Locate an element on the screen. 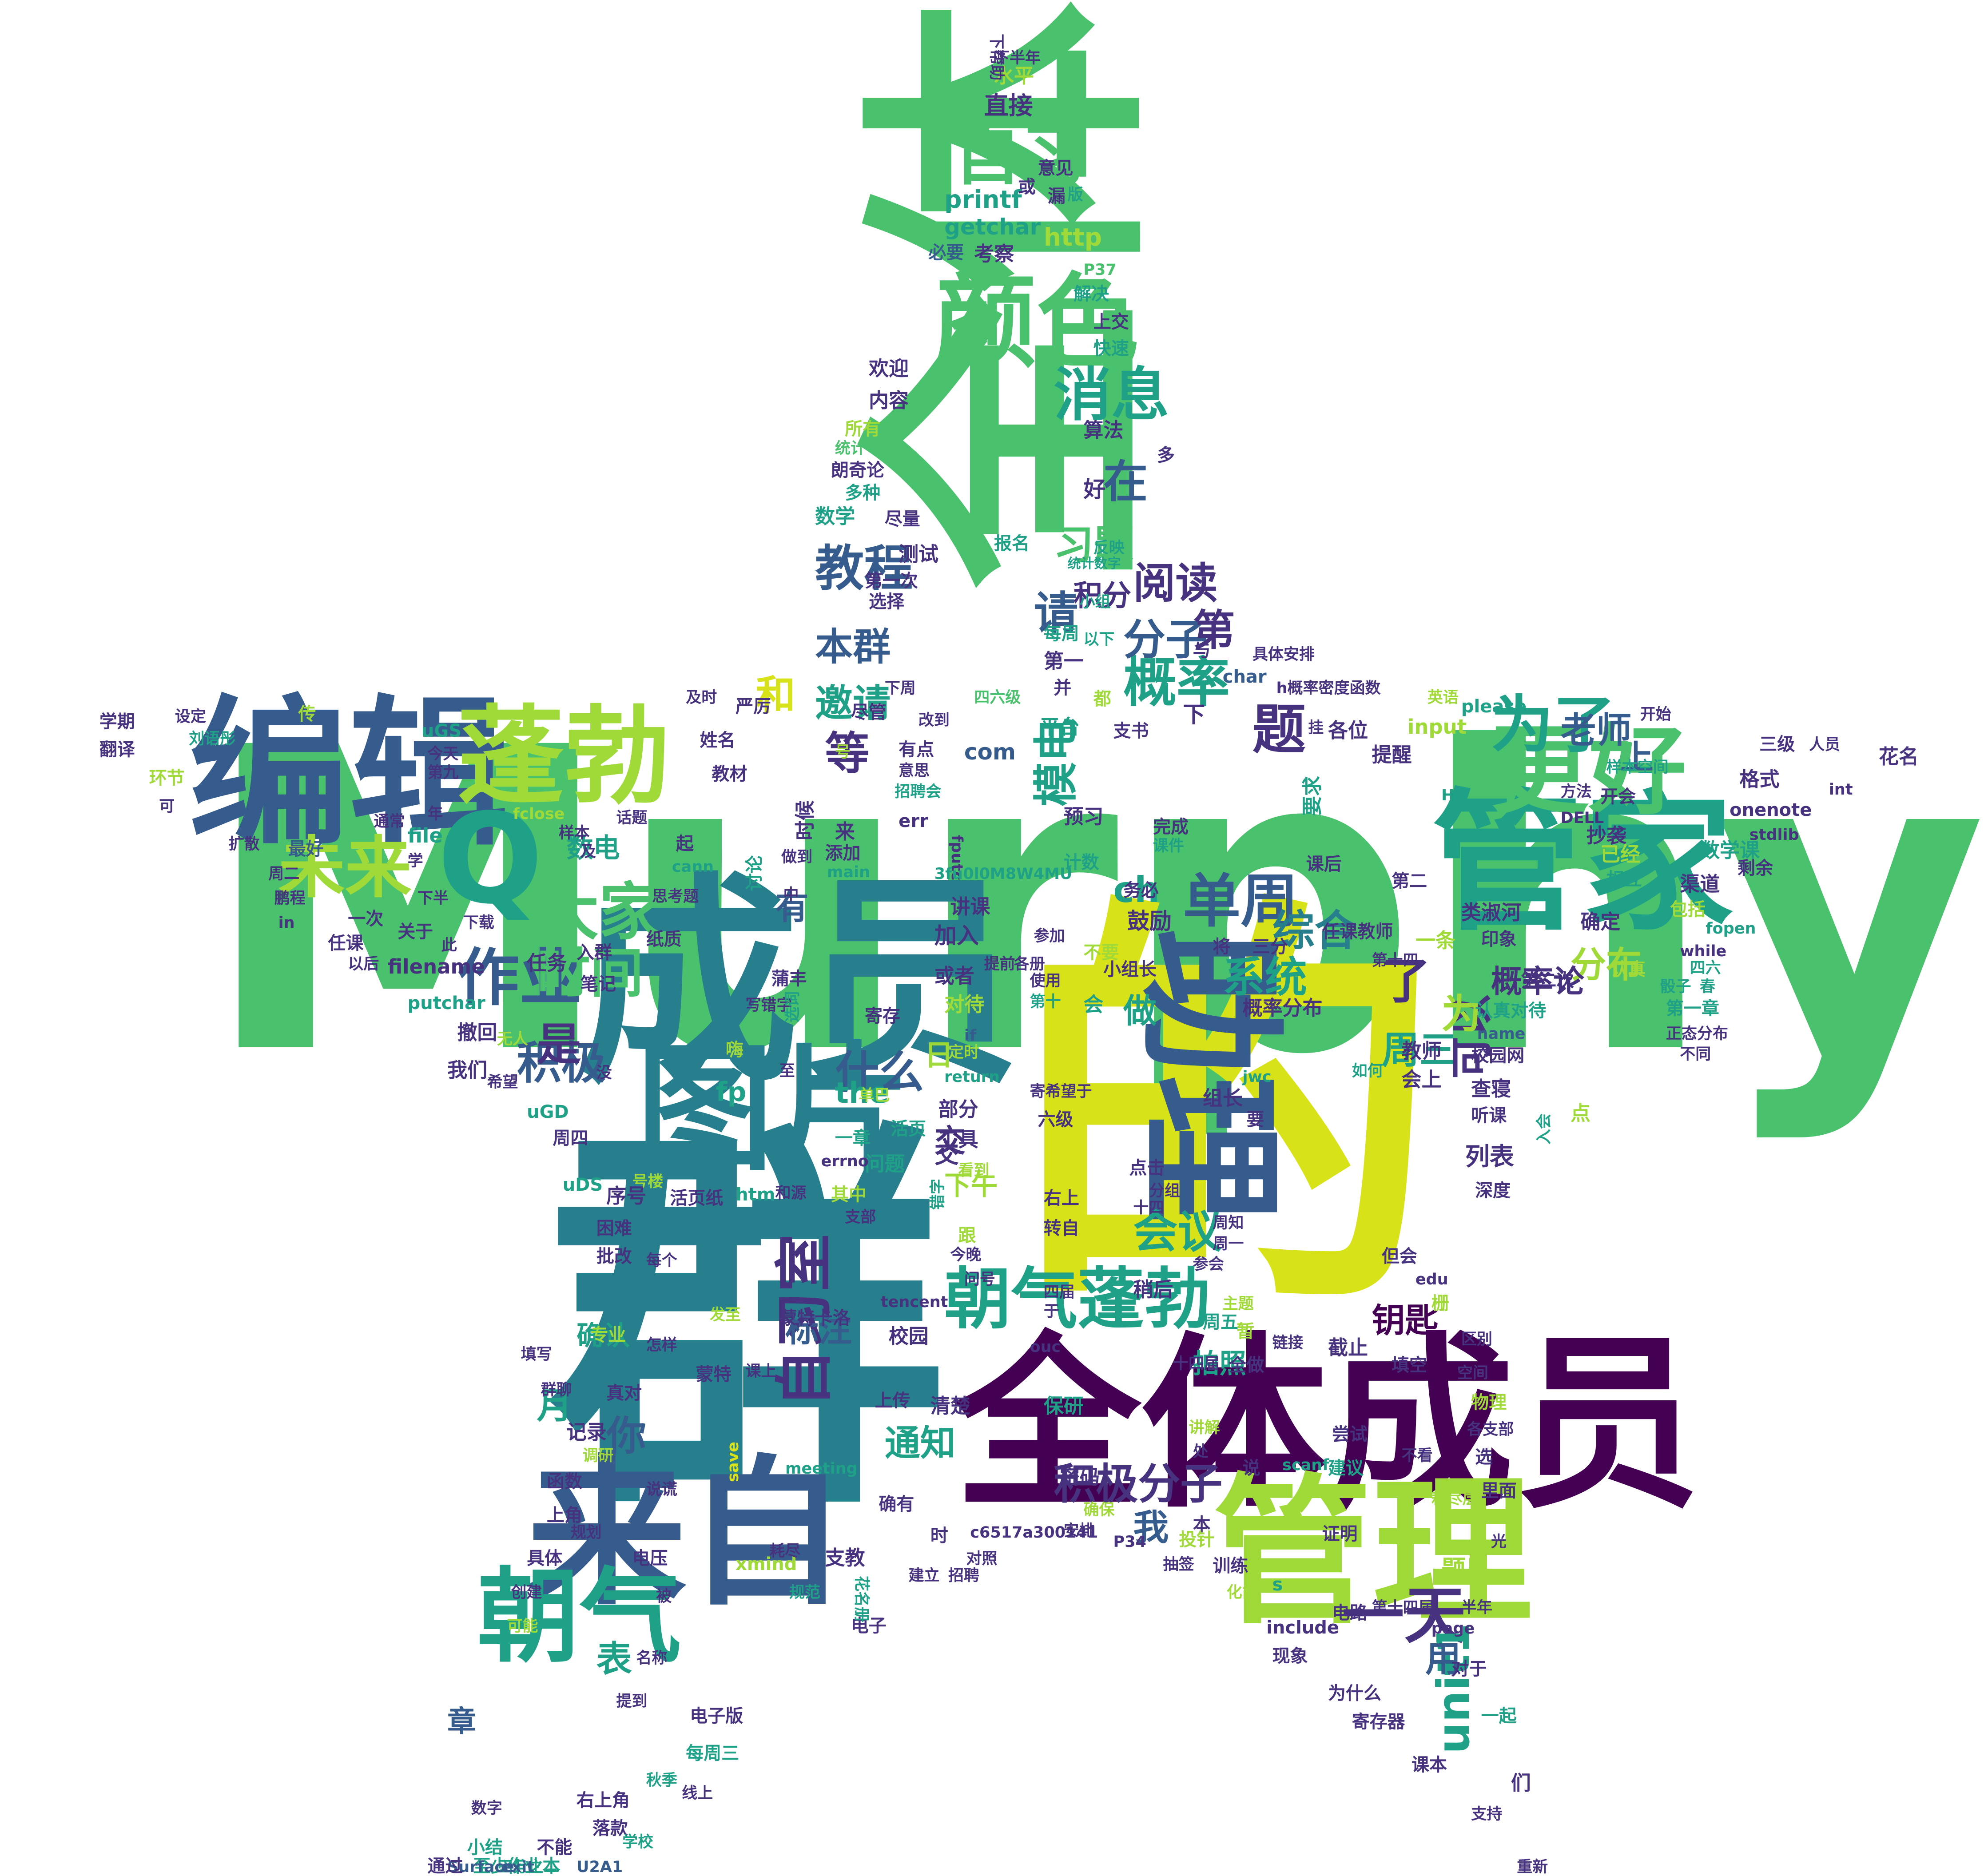  word-cloud-word: 务必 is located at coordinates (1141, 890).